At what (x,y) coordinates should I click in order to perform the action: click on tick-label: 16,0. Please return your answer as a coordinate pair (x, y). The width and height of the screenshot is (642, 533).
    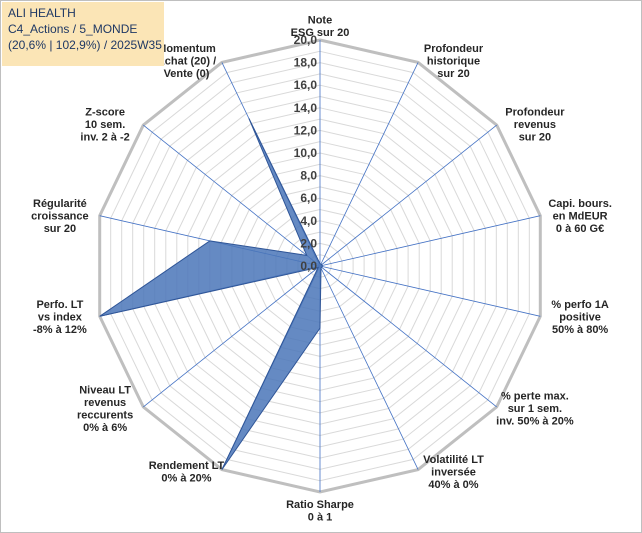
    Looking at the image, I should click on (306, 85).